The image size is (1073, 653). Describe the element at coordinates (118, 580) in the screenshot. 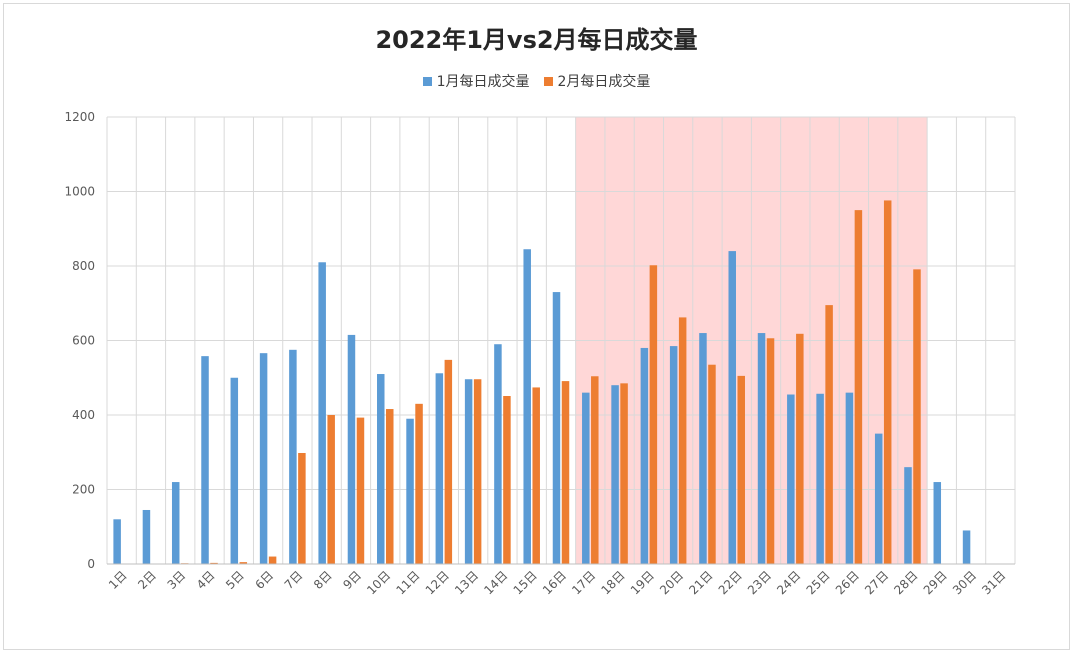

I see `x-tick-label: 1日` at that location.